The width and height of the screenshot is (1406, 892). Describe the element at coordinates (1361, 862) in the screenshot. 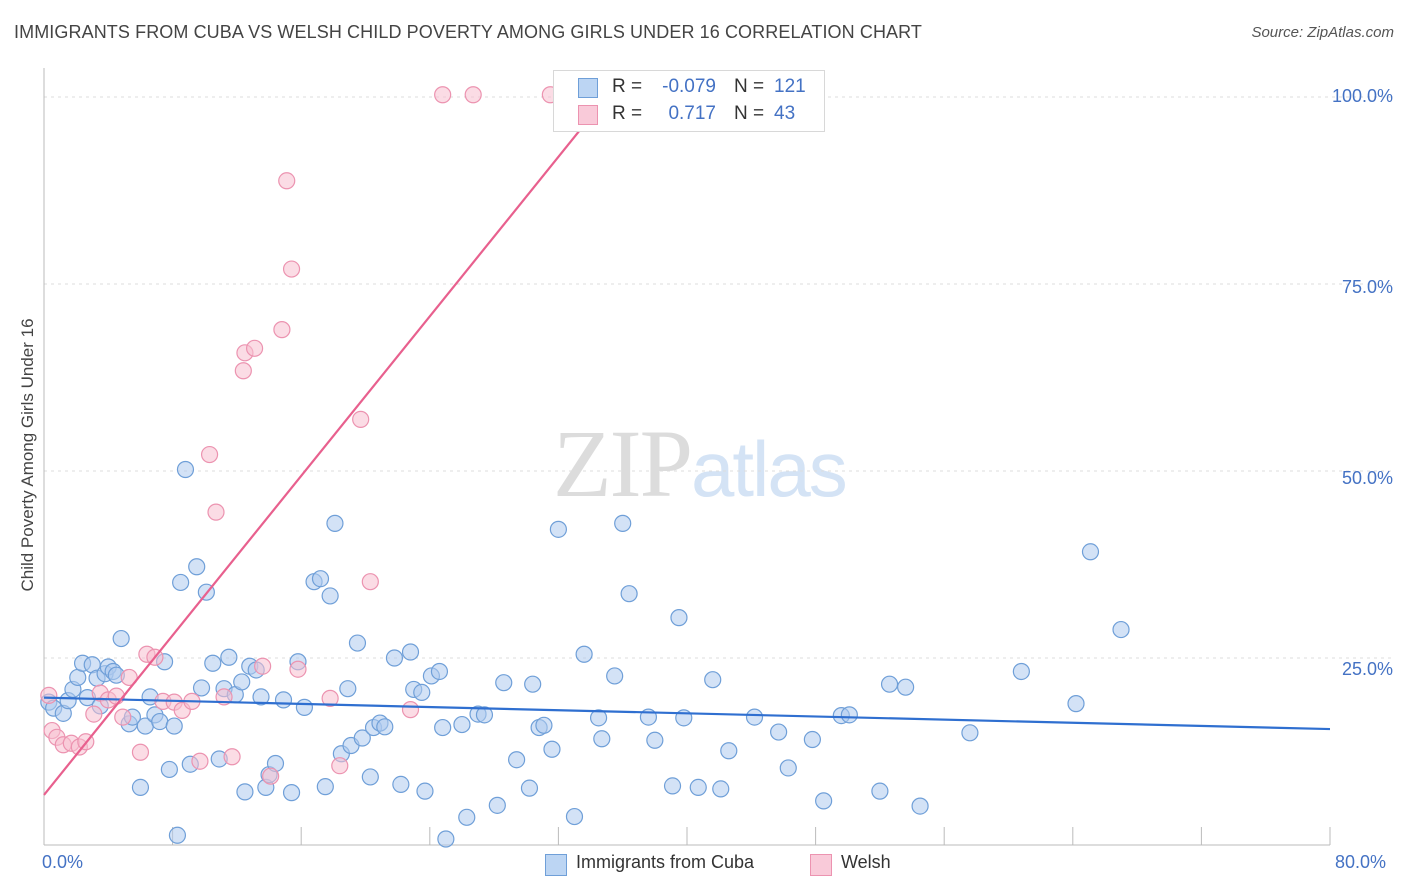

I see `x-tick-label: 80.0%` at that location.